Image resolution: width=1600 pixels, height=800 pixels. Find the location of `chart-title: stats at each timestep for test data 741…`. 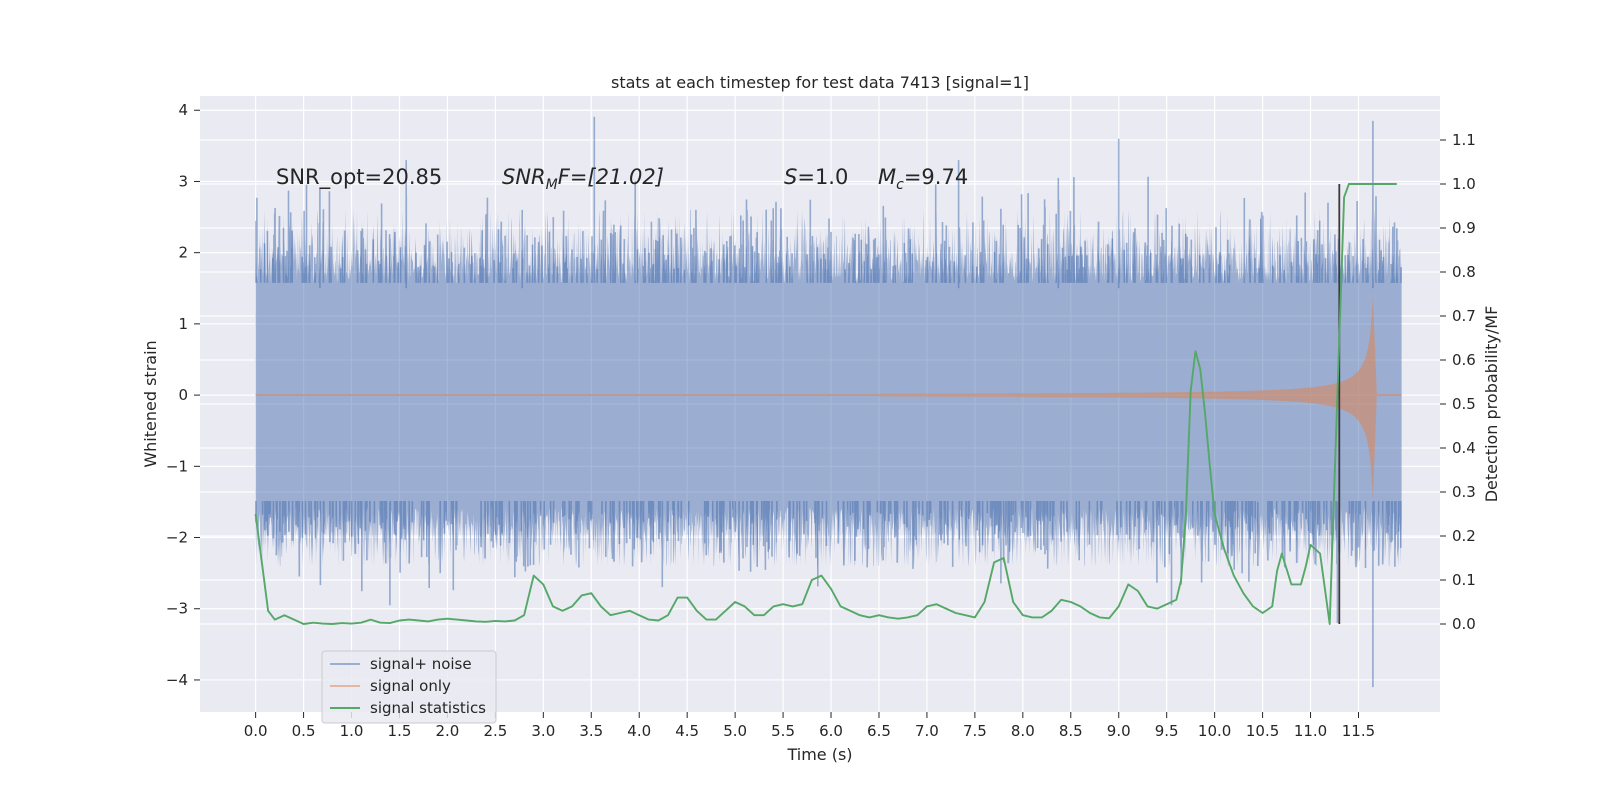

chart-title: stats at each timestep for test data 741… is located at coordinates (820, 82).